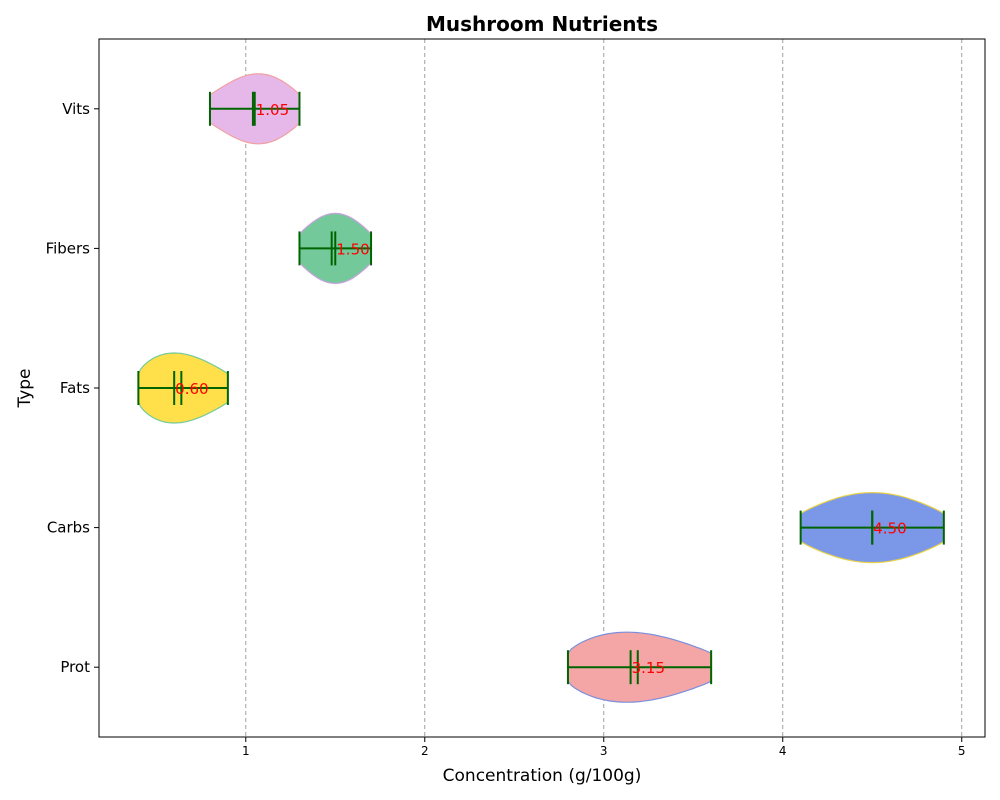 This screenshot has height=800, width=1000. What do you see at coordinates (783, 751) in the screenshot?
I see `x-tick-label: 4` at bounding box center [783, 751].